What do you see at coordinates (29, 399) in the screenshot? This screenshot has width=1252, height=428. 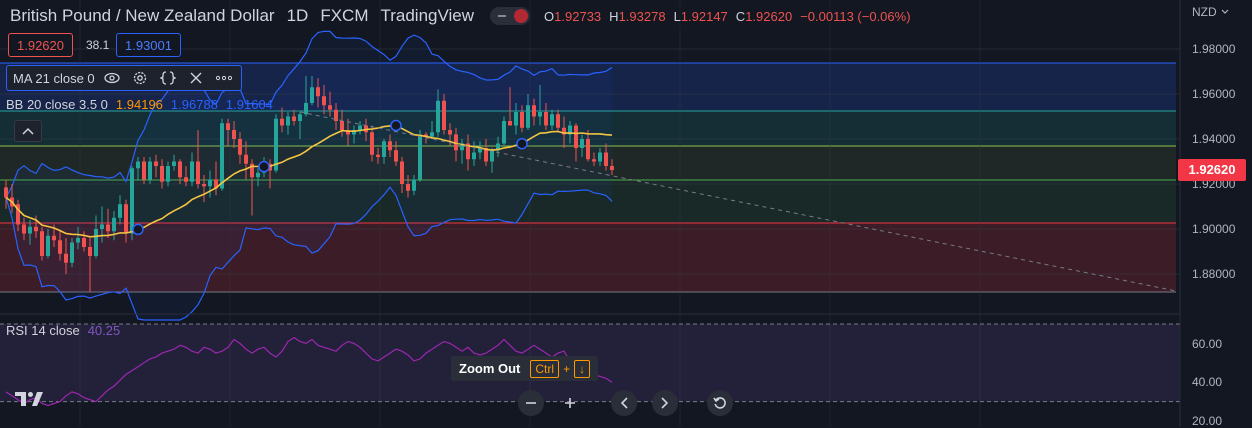 I see `tradingview-logo` at bounding box center [29, 399].